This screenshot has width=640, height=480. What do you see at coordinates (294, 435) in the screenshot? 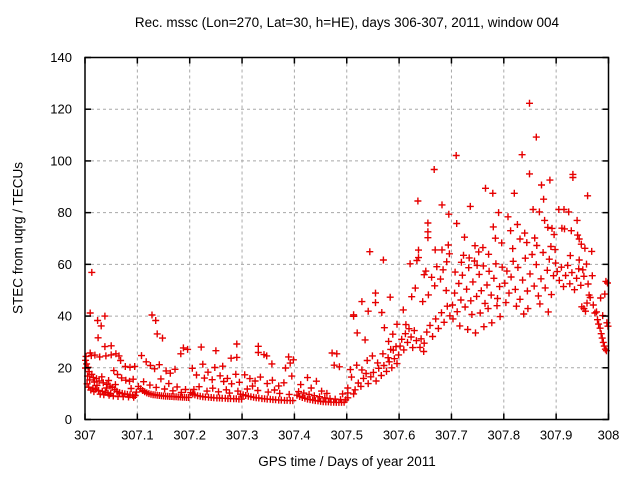
I see `x-tick-label: 307.4` at bounding box center [294, 435].